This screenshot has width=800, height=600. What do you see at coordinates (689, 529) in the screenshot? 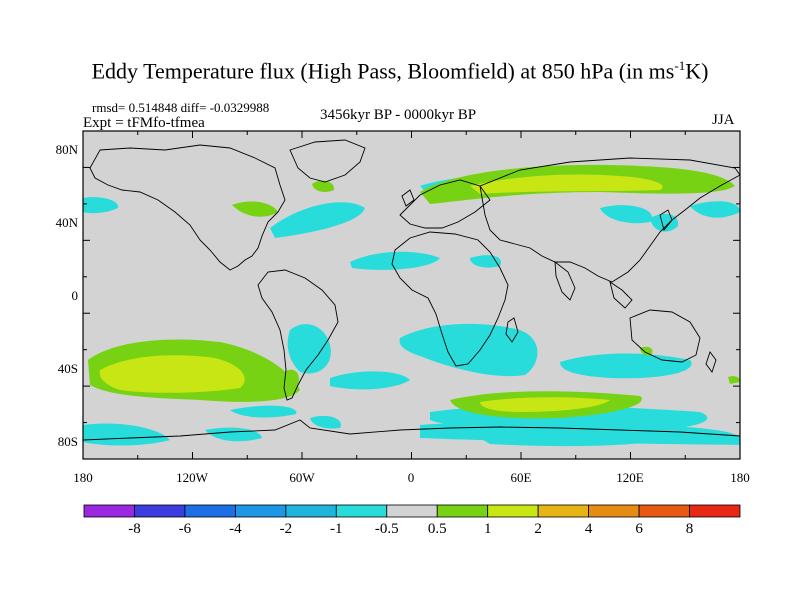
I see `colorbar-label: 8` at bounding box center [689, 529].